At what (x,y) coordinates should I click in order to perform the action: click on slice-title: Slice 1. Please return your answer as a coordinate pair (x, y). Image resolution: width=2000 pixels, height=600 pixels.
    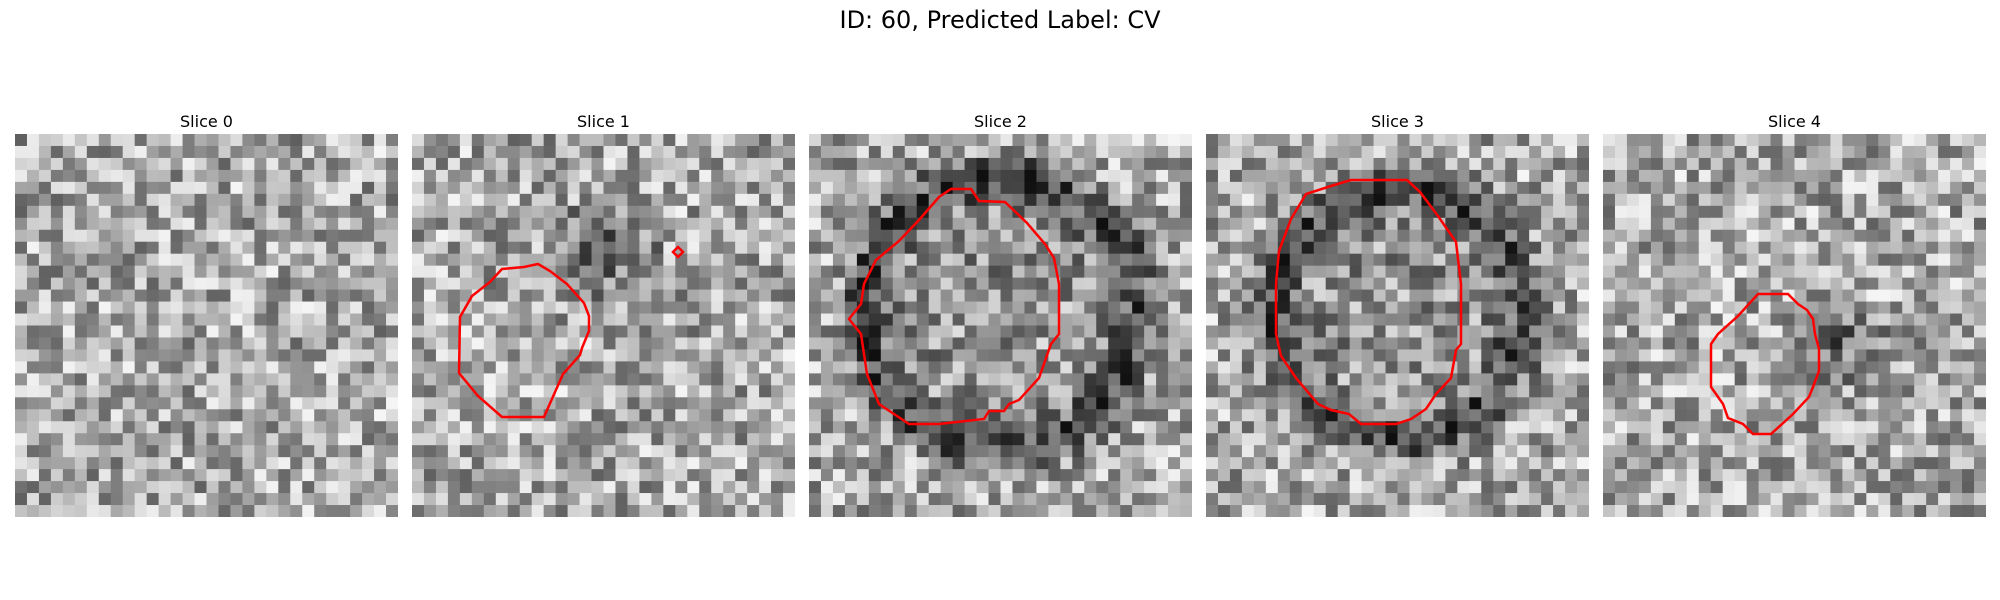
    Looking at the image, I should click on (603, 121).